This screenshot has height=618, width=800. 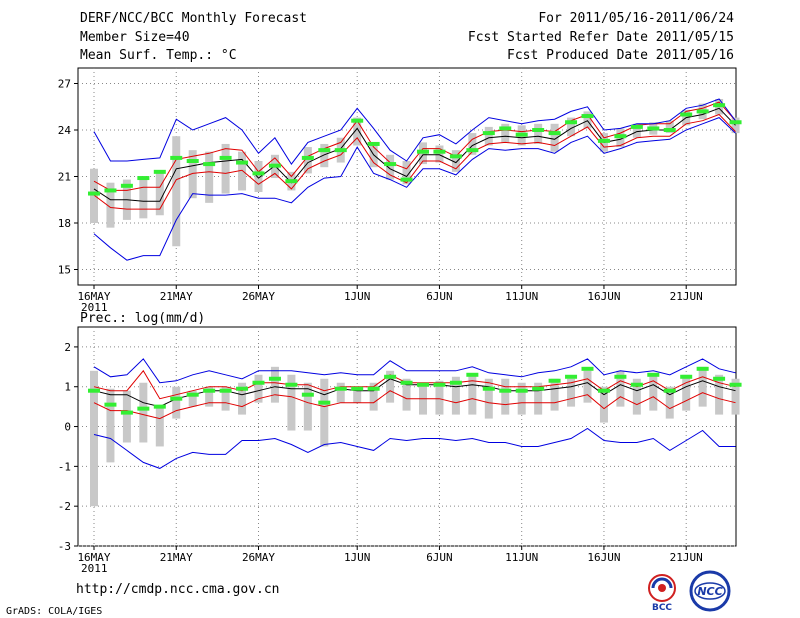 What do you see at coordinates (65, 130) in the screenshot?
I see `panel1-y-tick-label: 24` at bounding box center [65, 130].